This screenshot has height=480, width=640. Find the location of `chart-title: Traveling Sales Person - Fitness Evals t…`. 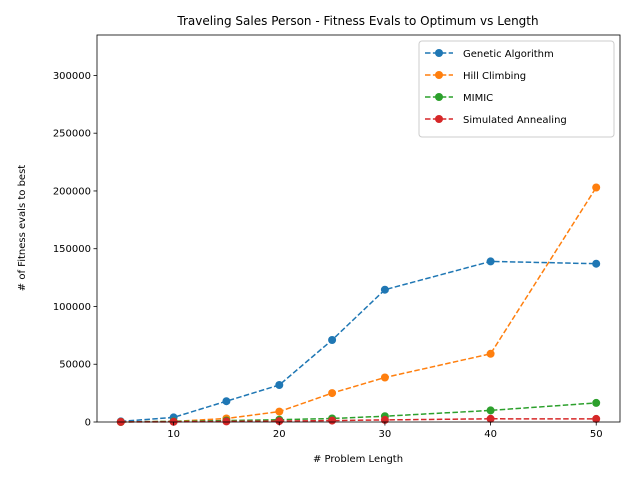

chart-title: Traveling Sales Person - Fitness Evals t… is located at coordinates (357, 21).